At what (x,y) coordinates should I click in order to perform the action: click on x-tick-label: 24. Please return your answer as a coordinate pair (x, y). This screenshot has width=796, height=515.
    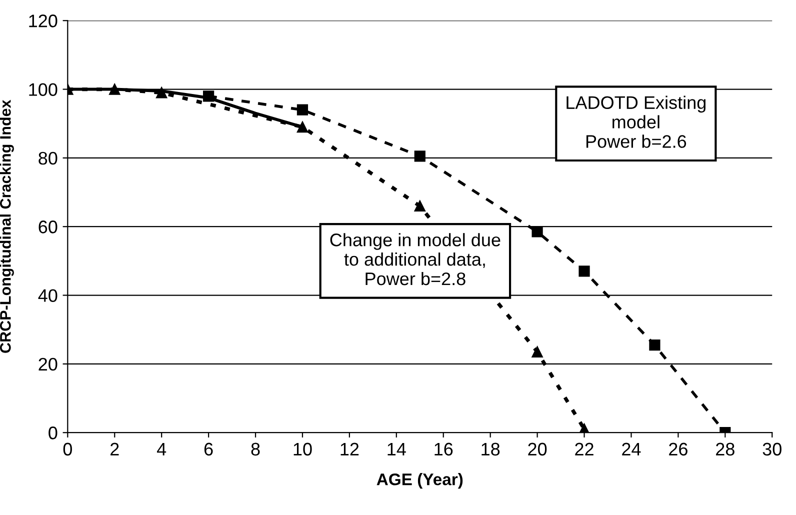
    Looking at the image, I should click on (631, 449).